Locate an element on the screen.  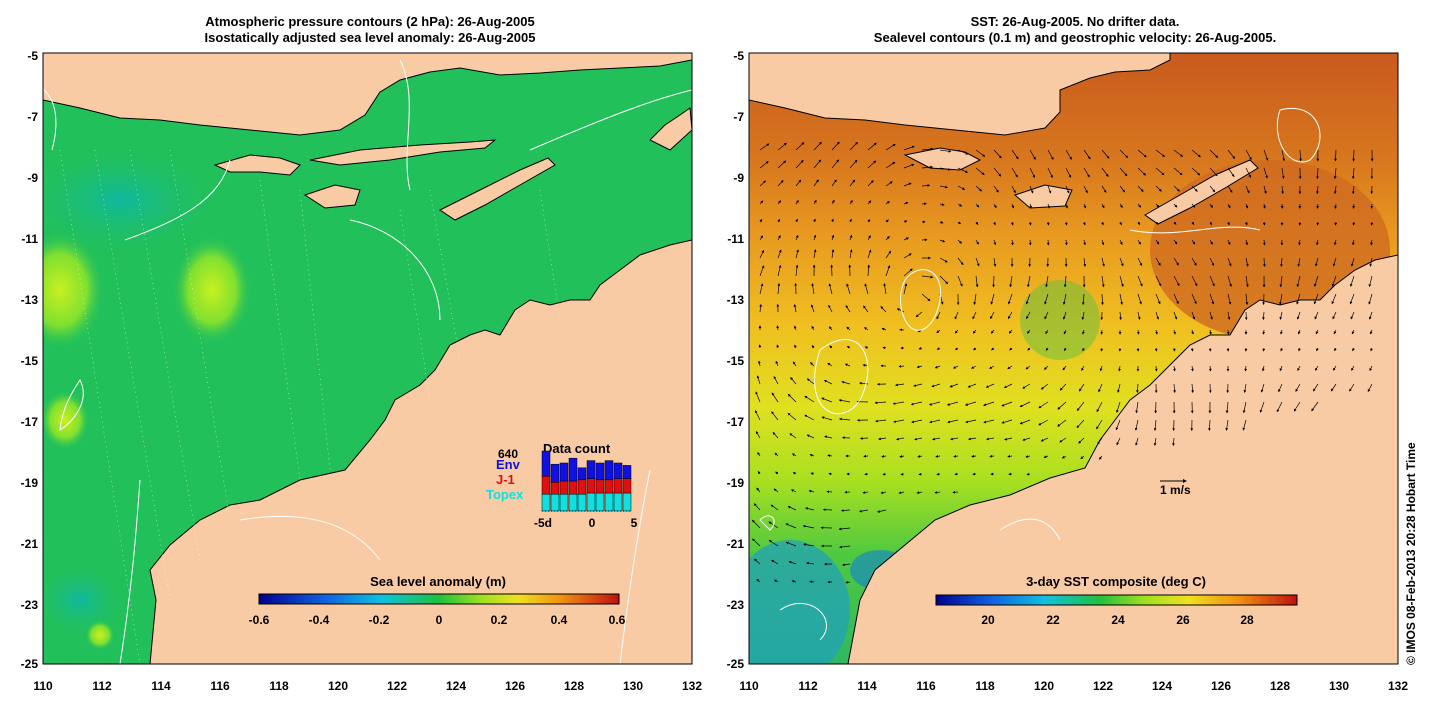
data-count-bars is located at coordinates (586, 481).